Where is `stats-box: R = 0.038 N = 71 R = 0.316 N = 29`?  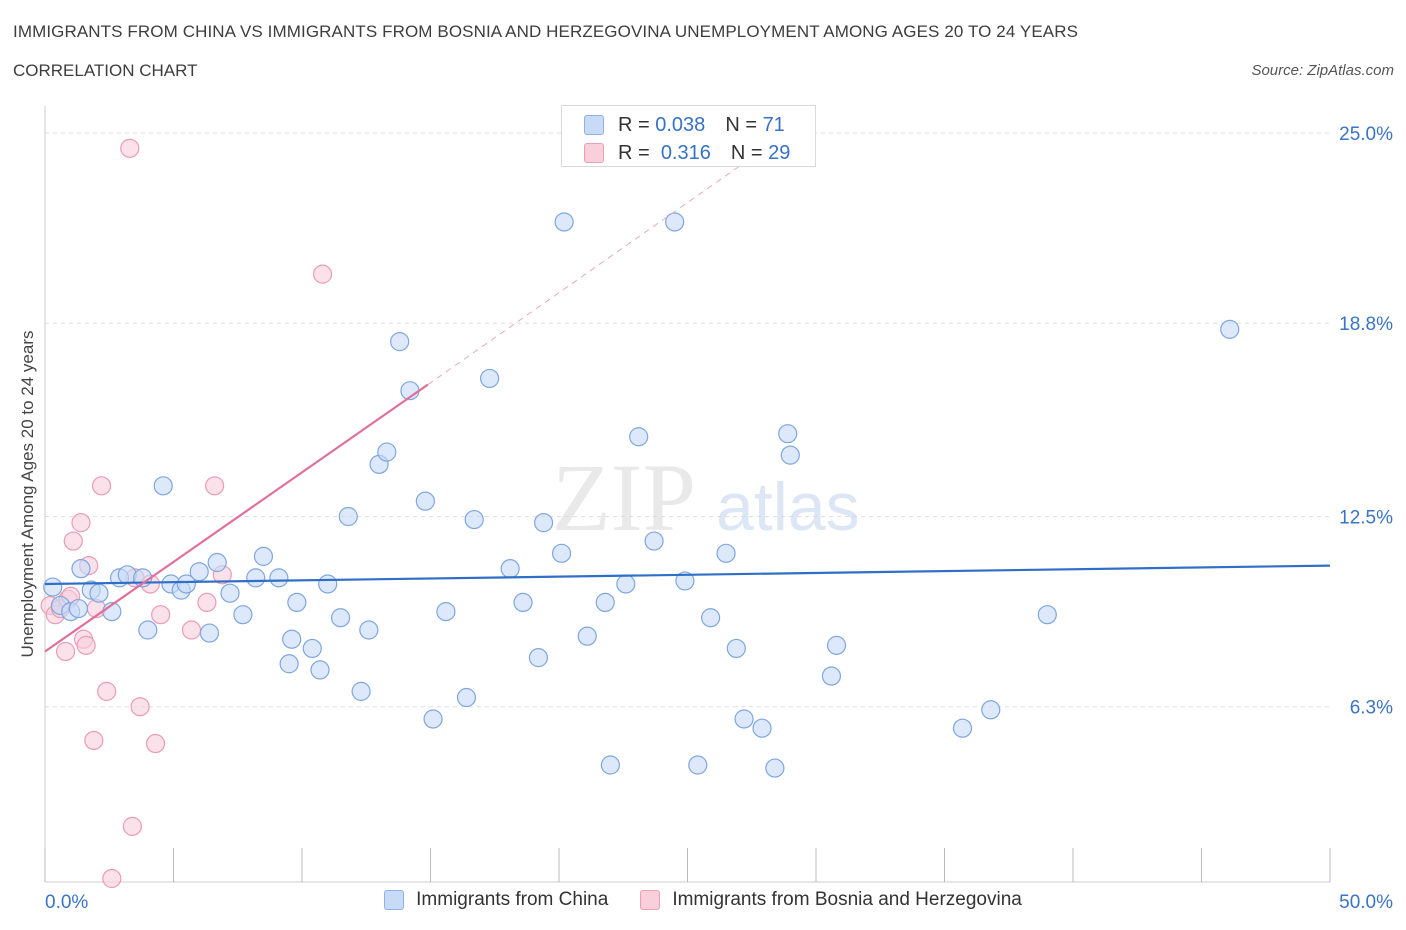 stats-box: R = 0.038 N = 71 R = 0.316 N = 29 is located at coordinates (688, 136).